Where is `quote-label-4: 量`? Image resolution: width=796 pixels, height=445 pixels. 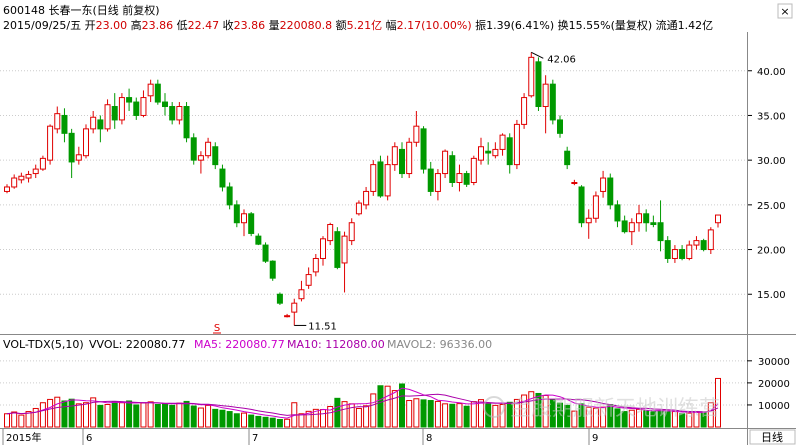
quote-label-4: 量 is located at coordinates (274, 25).